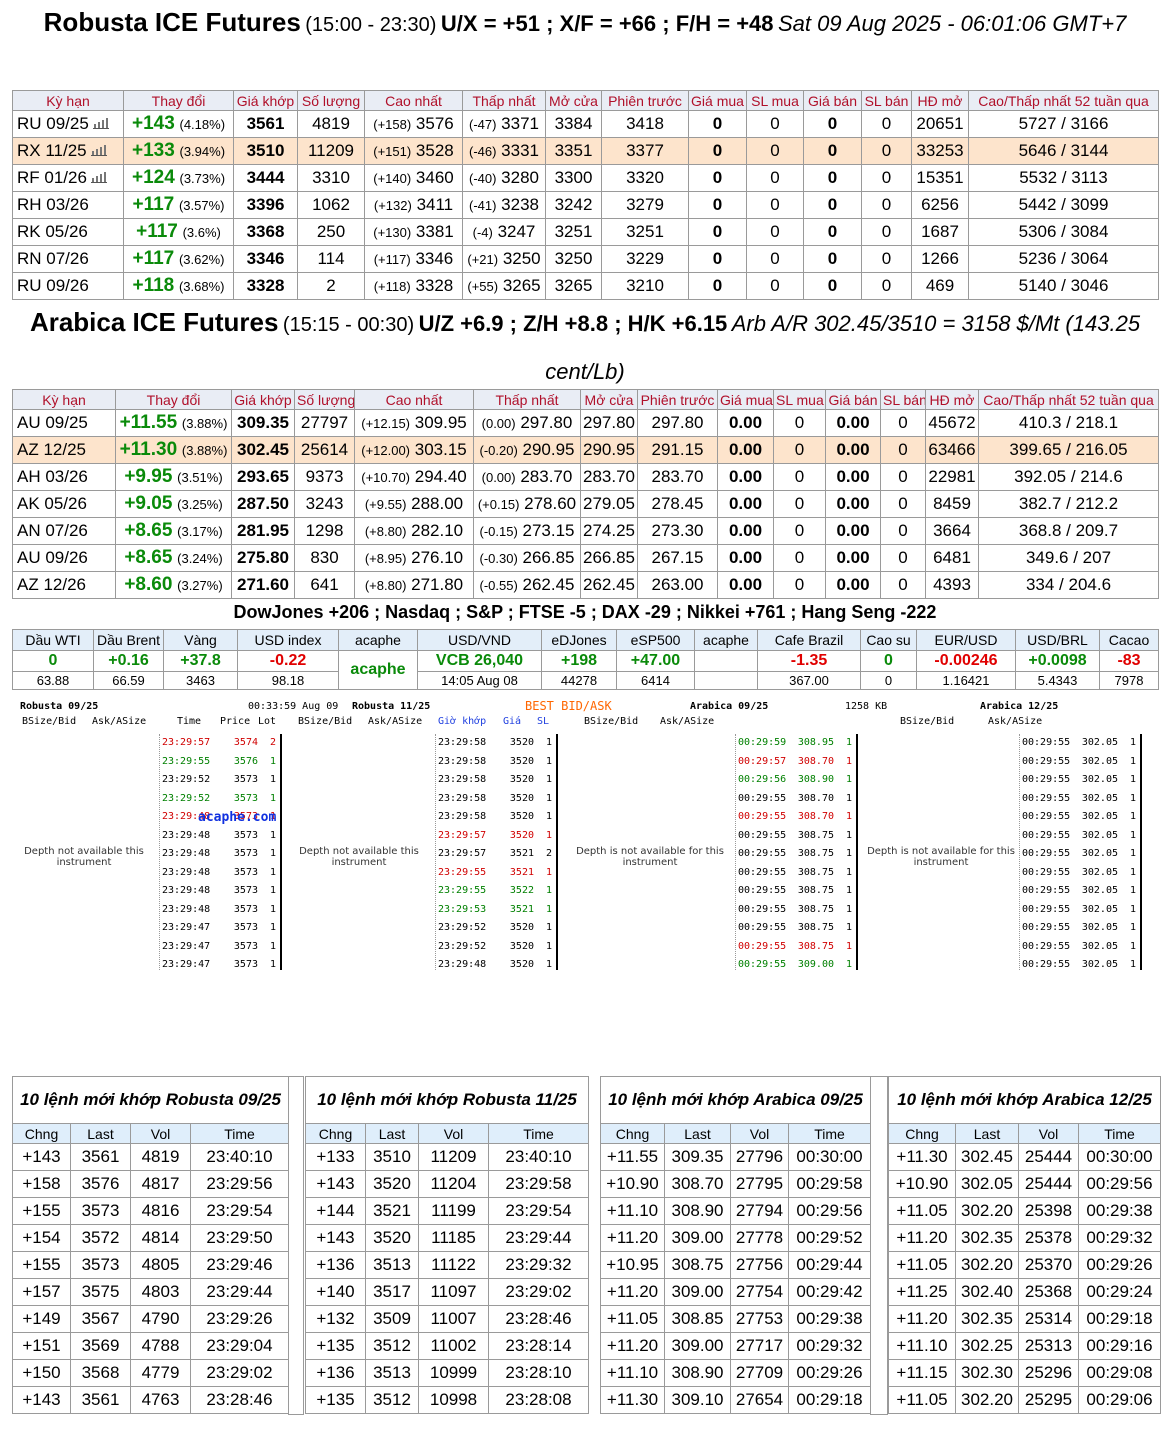  I want to click on trade-change: +136, so click(335, 1265).